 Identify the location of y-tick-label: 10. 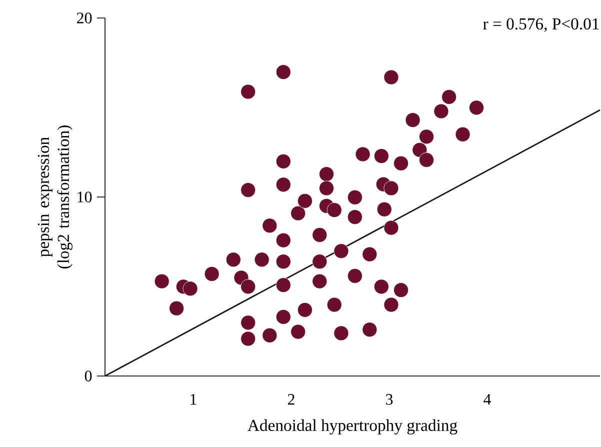
(85, 197).